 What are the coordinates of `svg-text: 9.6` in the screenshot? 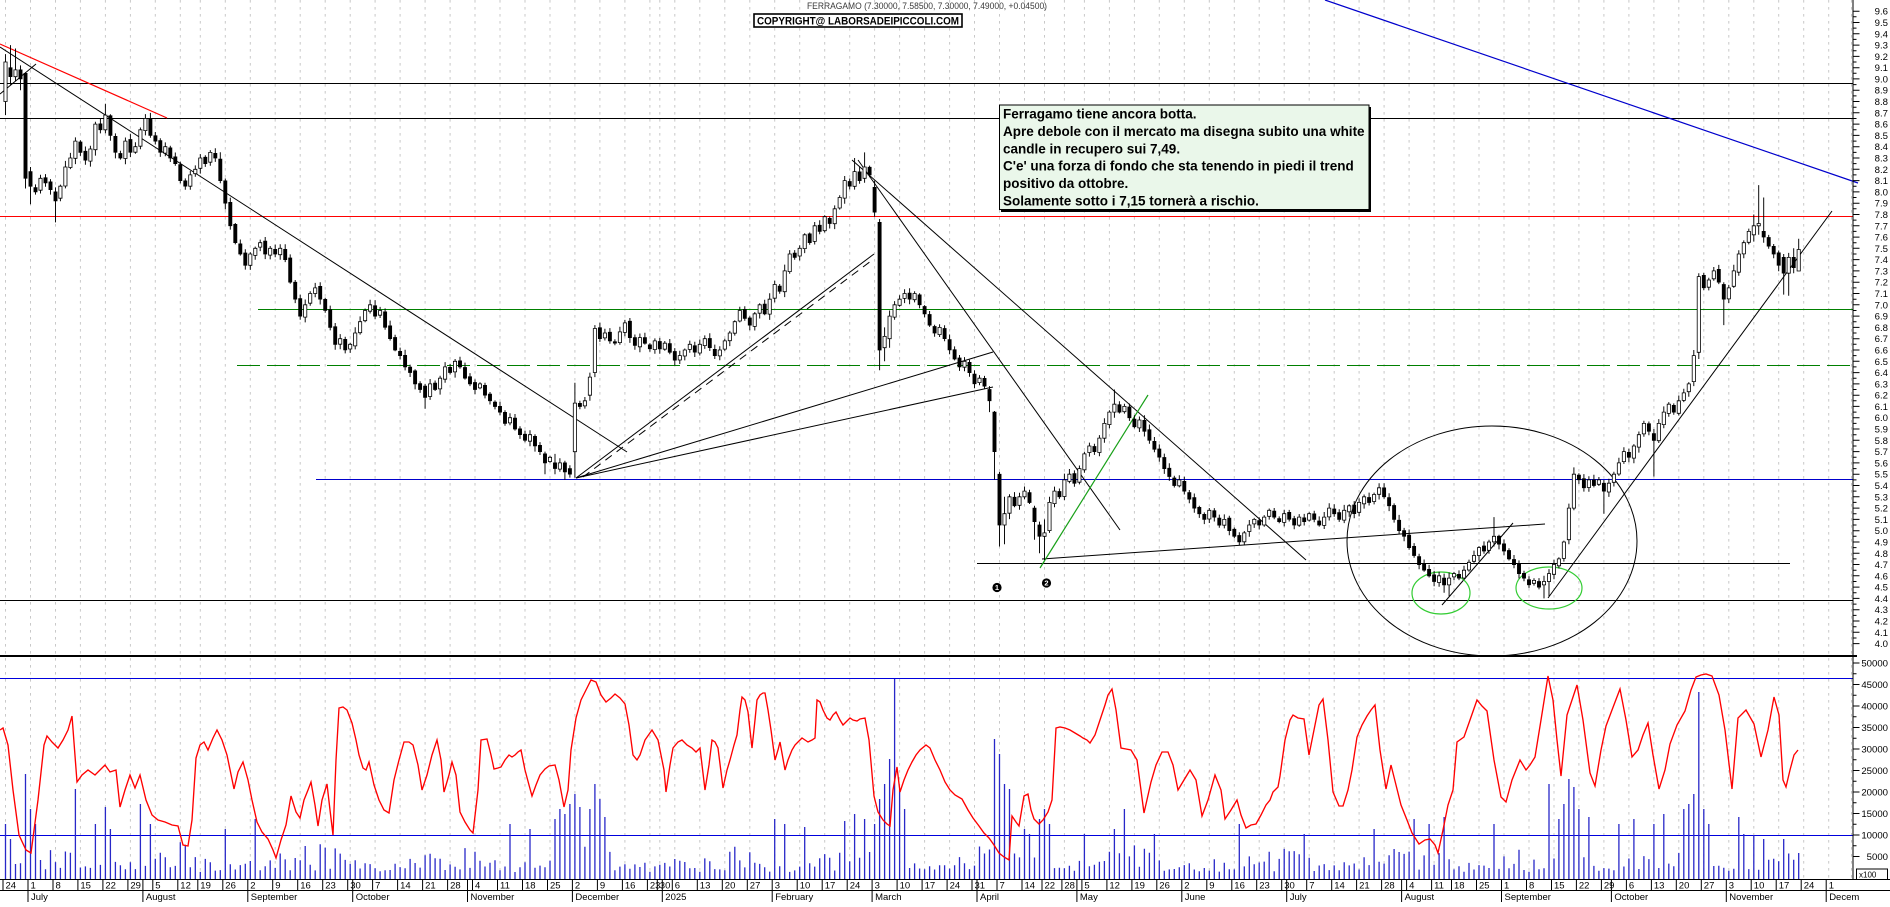 It's located at (1881, 12).